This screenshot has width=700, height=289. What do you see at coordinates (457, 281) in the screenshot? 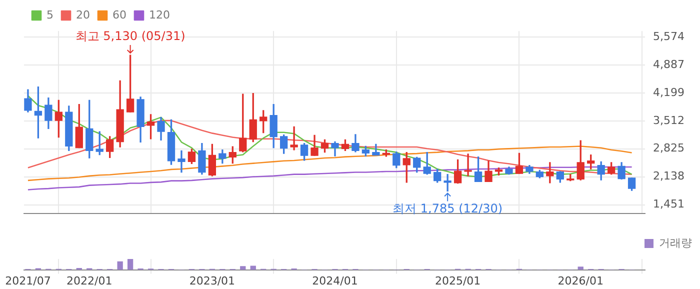
I see `x-tick-label: 2025/01` at bounding box center [457, 281].